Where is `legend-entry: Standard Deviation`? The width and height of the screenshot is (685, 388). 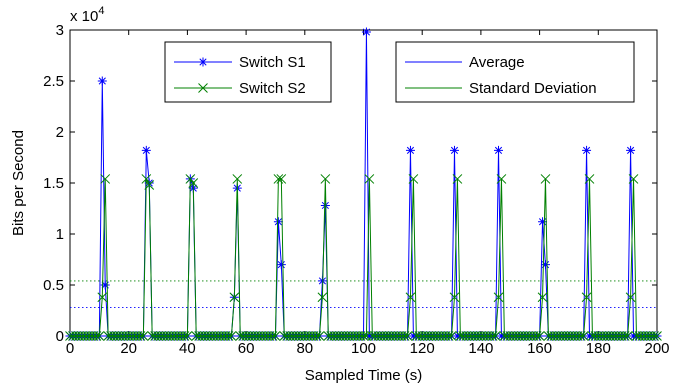 legend-entry: Standard Deviation is located at coordinates (501, 88).